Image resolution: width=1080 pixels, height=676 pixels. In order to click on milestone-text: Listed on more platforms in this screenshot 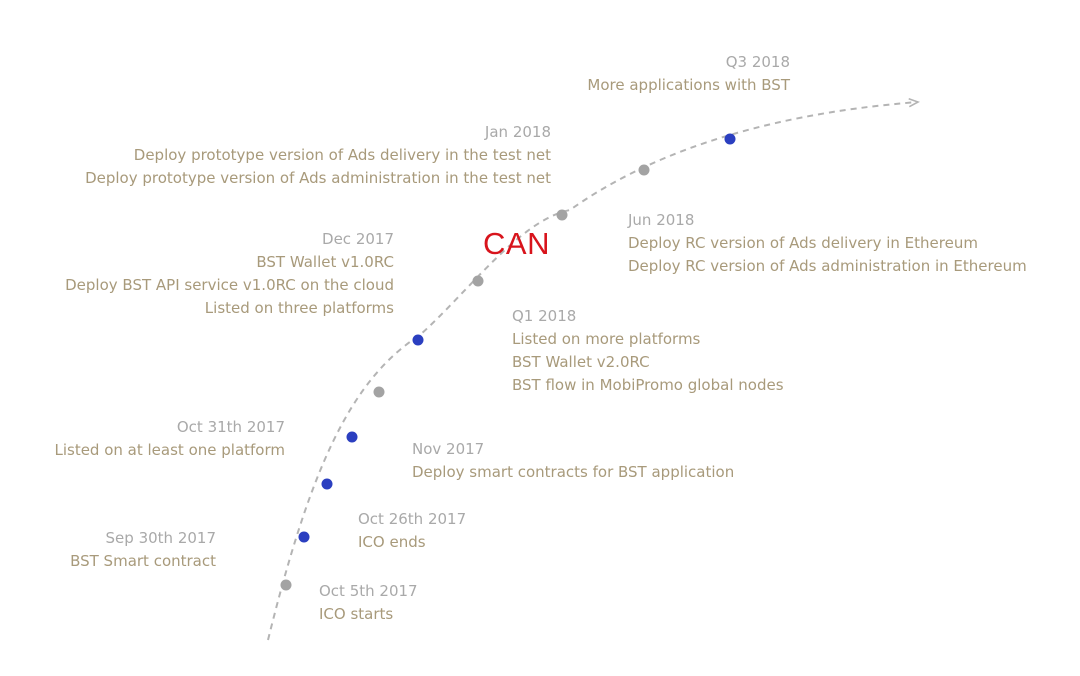, I will do `click(606, 339)`.